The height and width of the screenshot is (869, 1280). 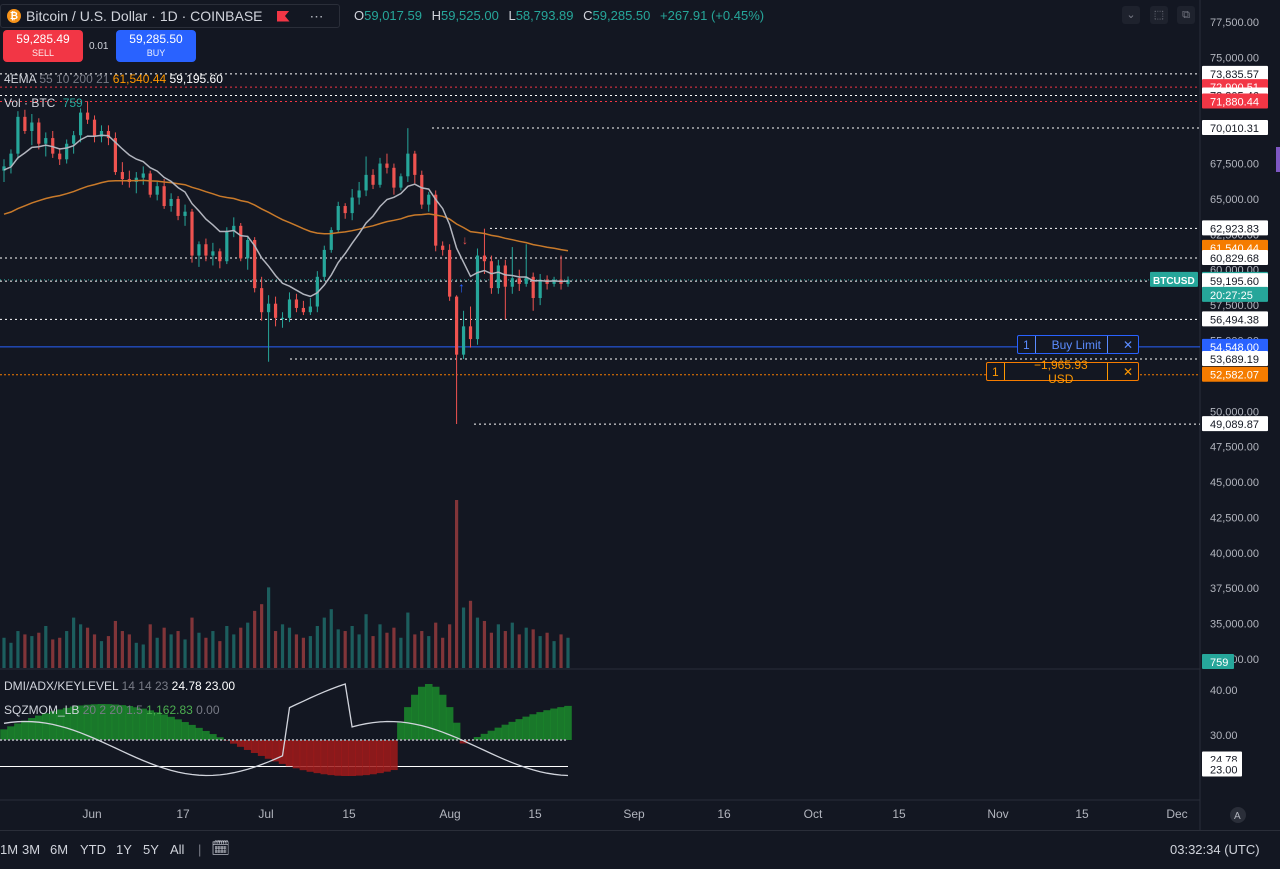 What do you see at coordinates (20, 79) in the screenshot?
I see `ema-name: 4EMA` at bounding box center [20, 79].